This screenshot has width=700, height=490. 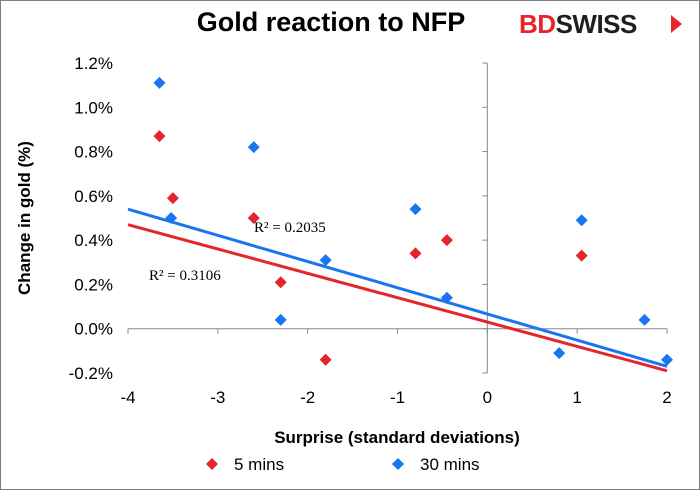 What do you see at coordinates (398, 464) in the screenshot?
I see `legend-marker-30-mins` at bounding box center [398, 464].